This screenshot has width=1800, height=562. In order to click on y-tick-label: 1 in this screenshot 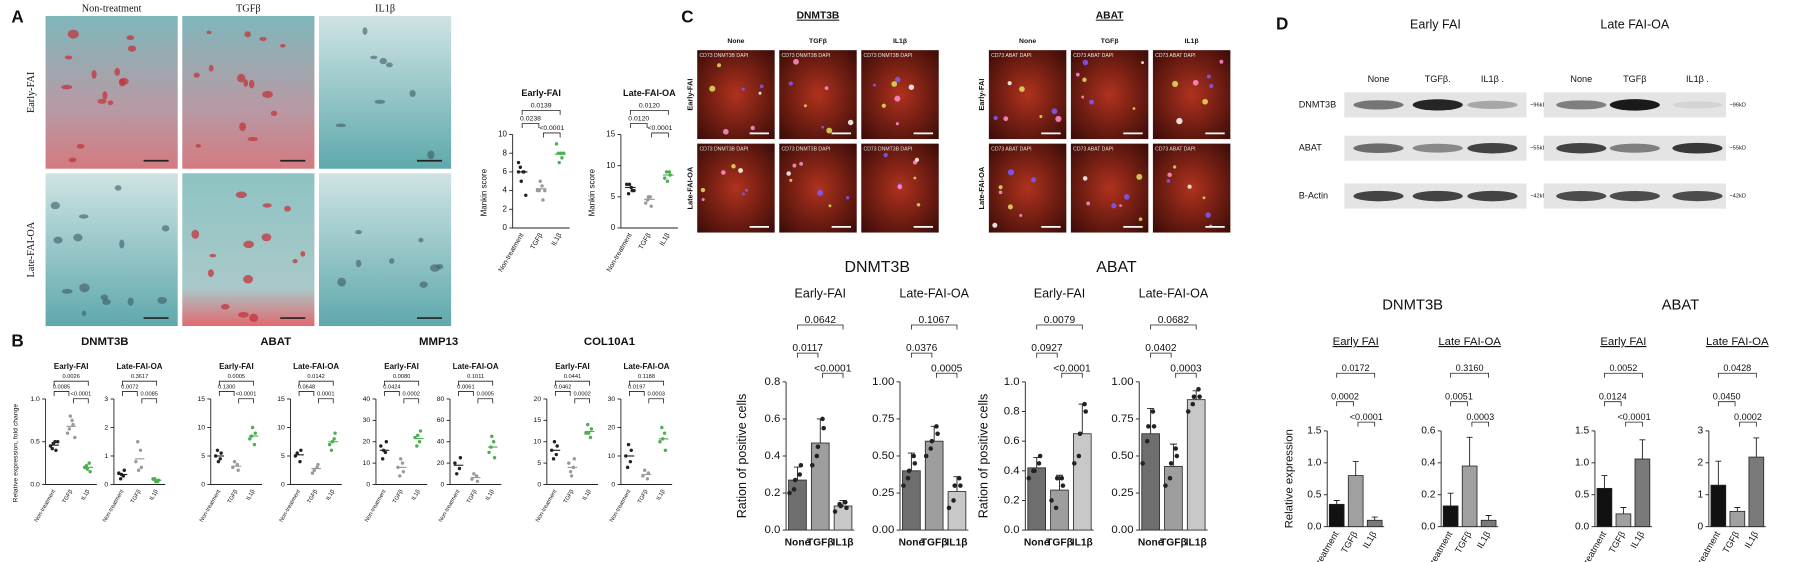, I will do `click(1700, 494)`.